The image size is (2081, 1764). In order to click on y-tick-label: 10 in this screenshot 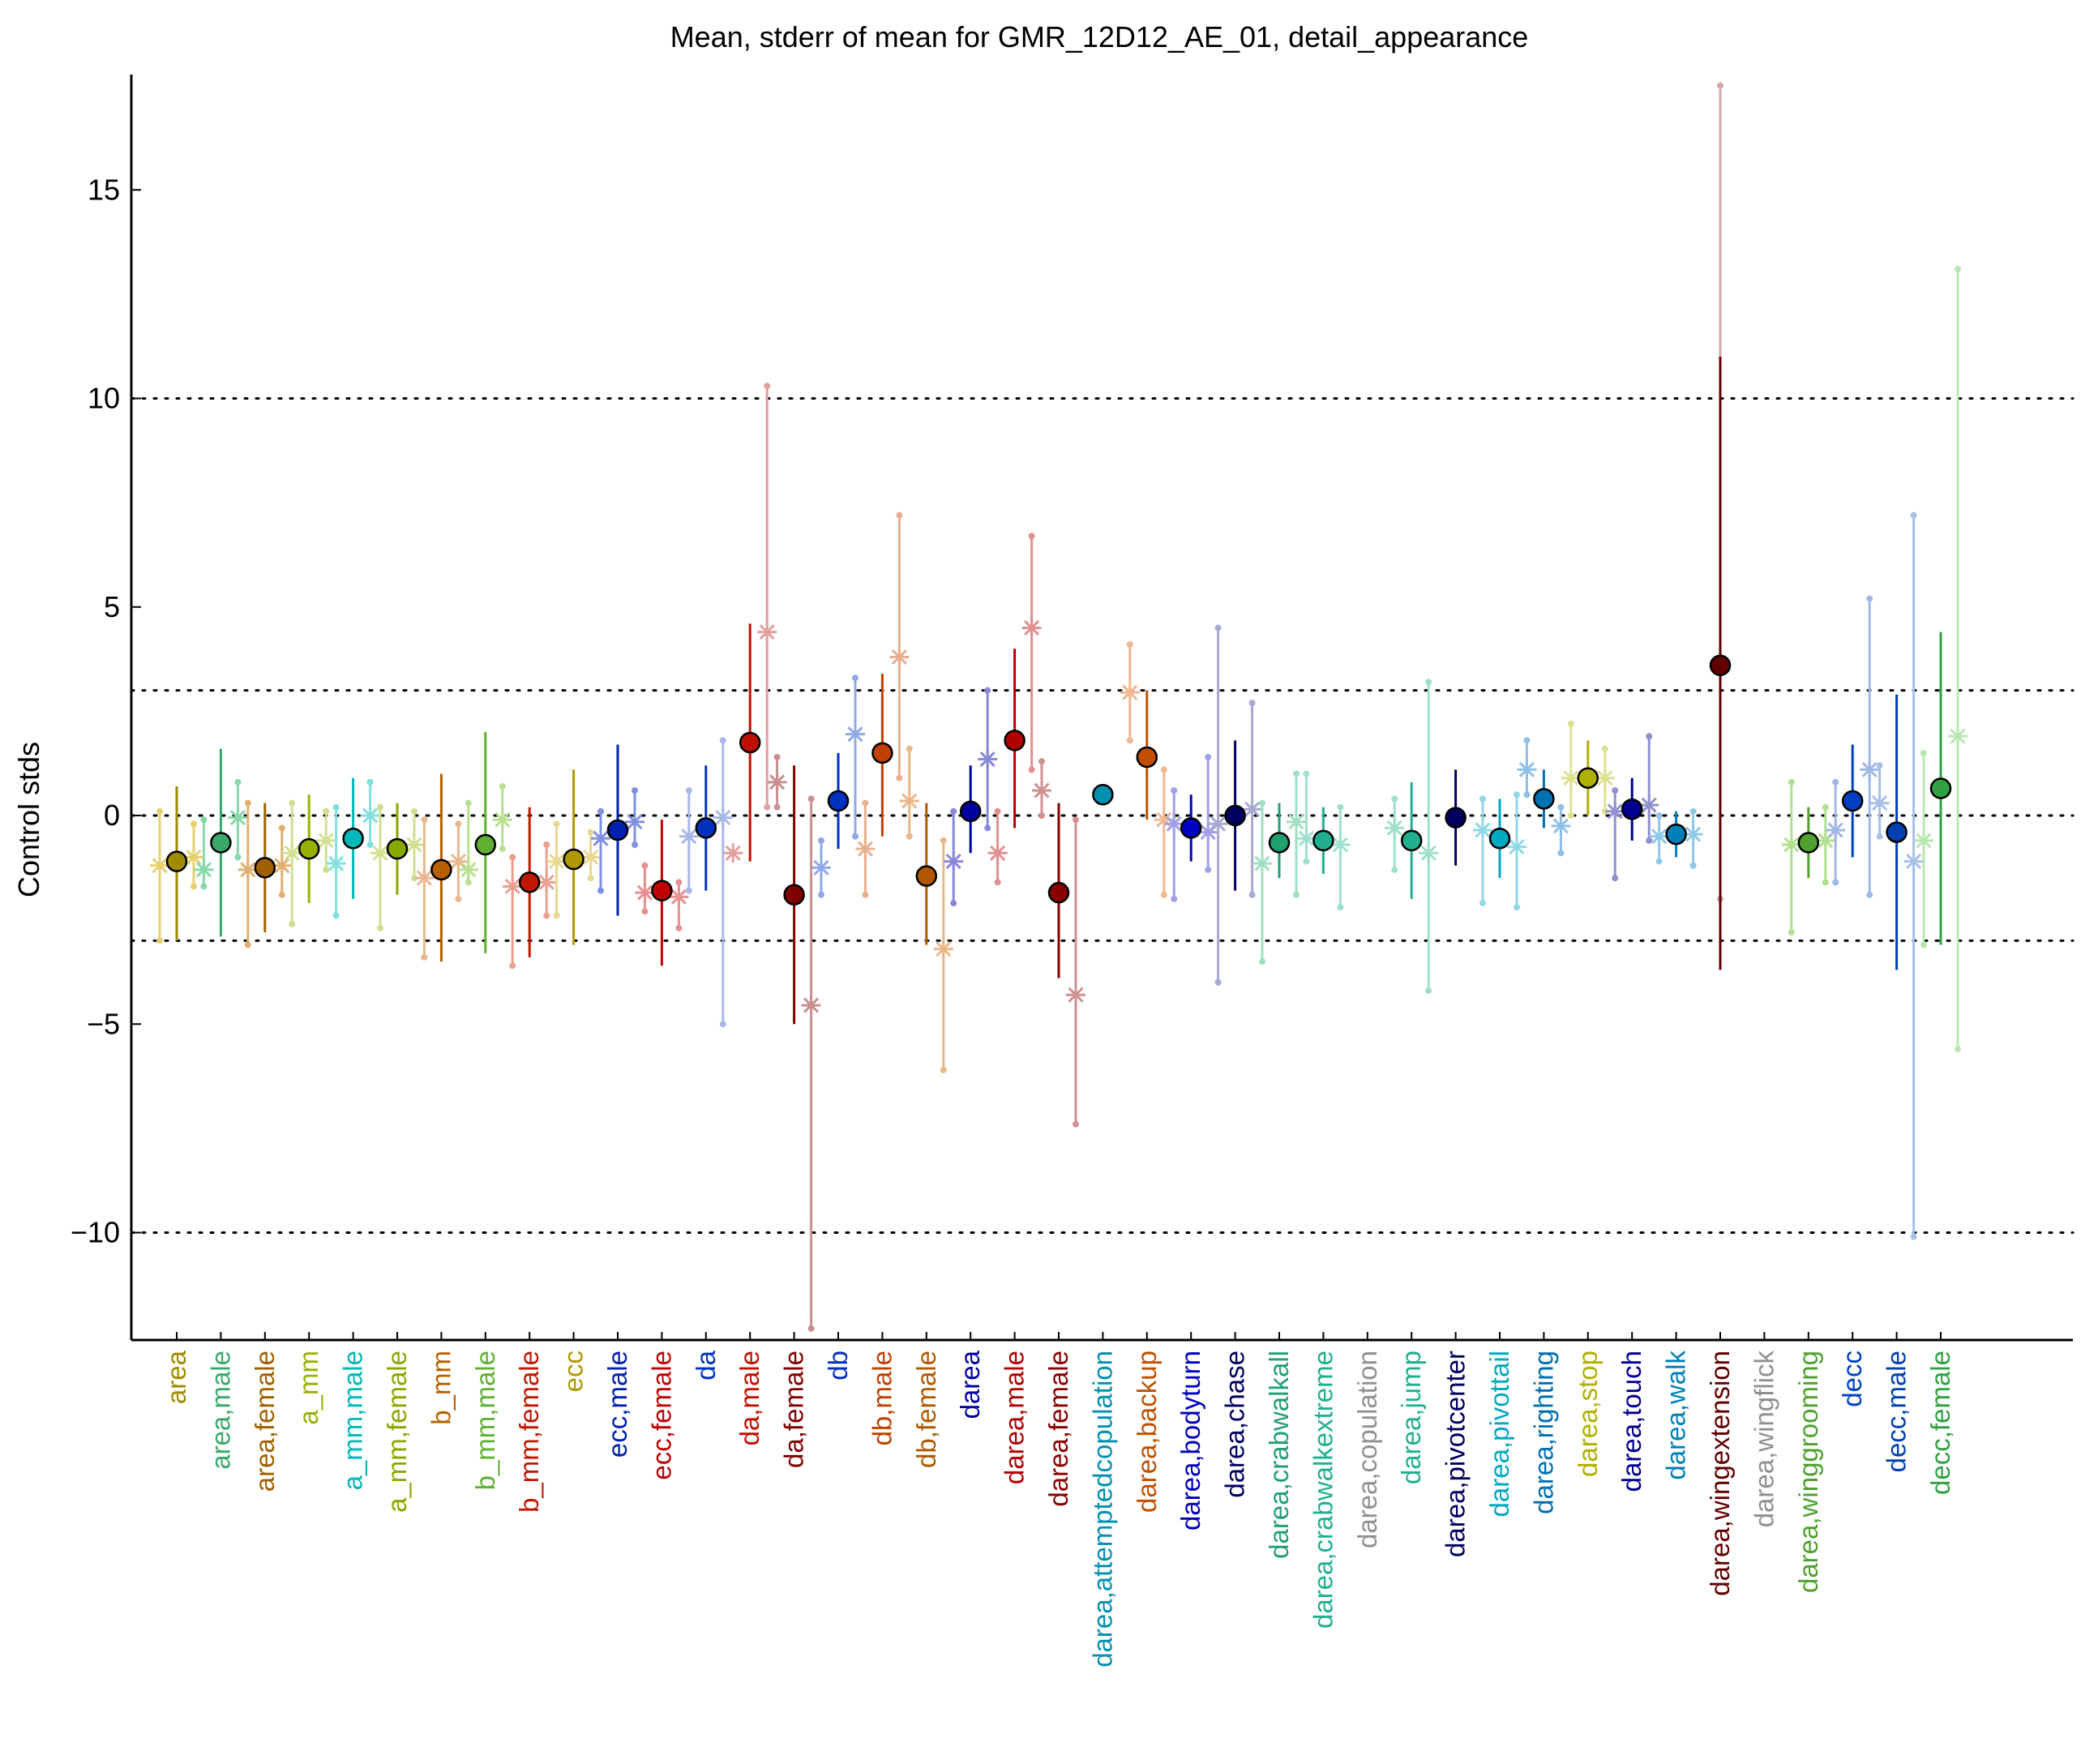, I will do `click(104, 398)`.